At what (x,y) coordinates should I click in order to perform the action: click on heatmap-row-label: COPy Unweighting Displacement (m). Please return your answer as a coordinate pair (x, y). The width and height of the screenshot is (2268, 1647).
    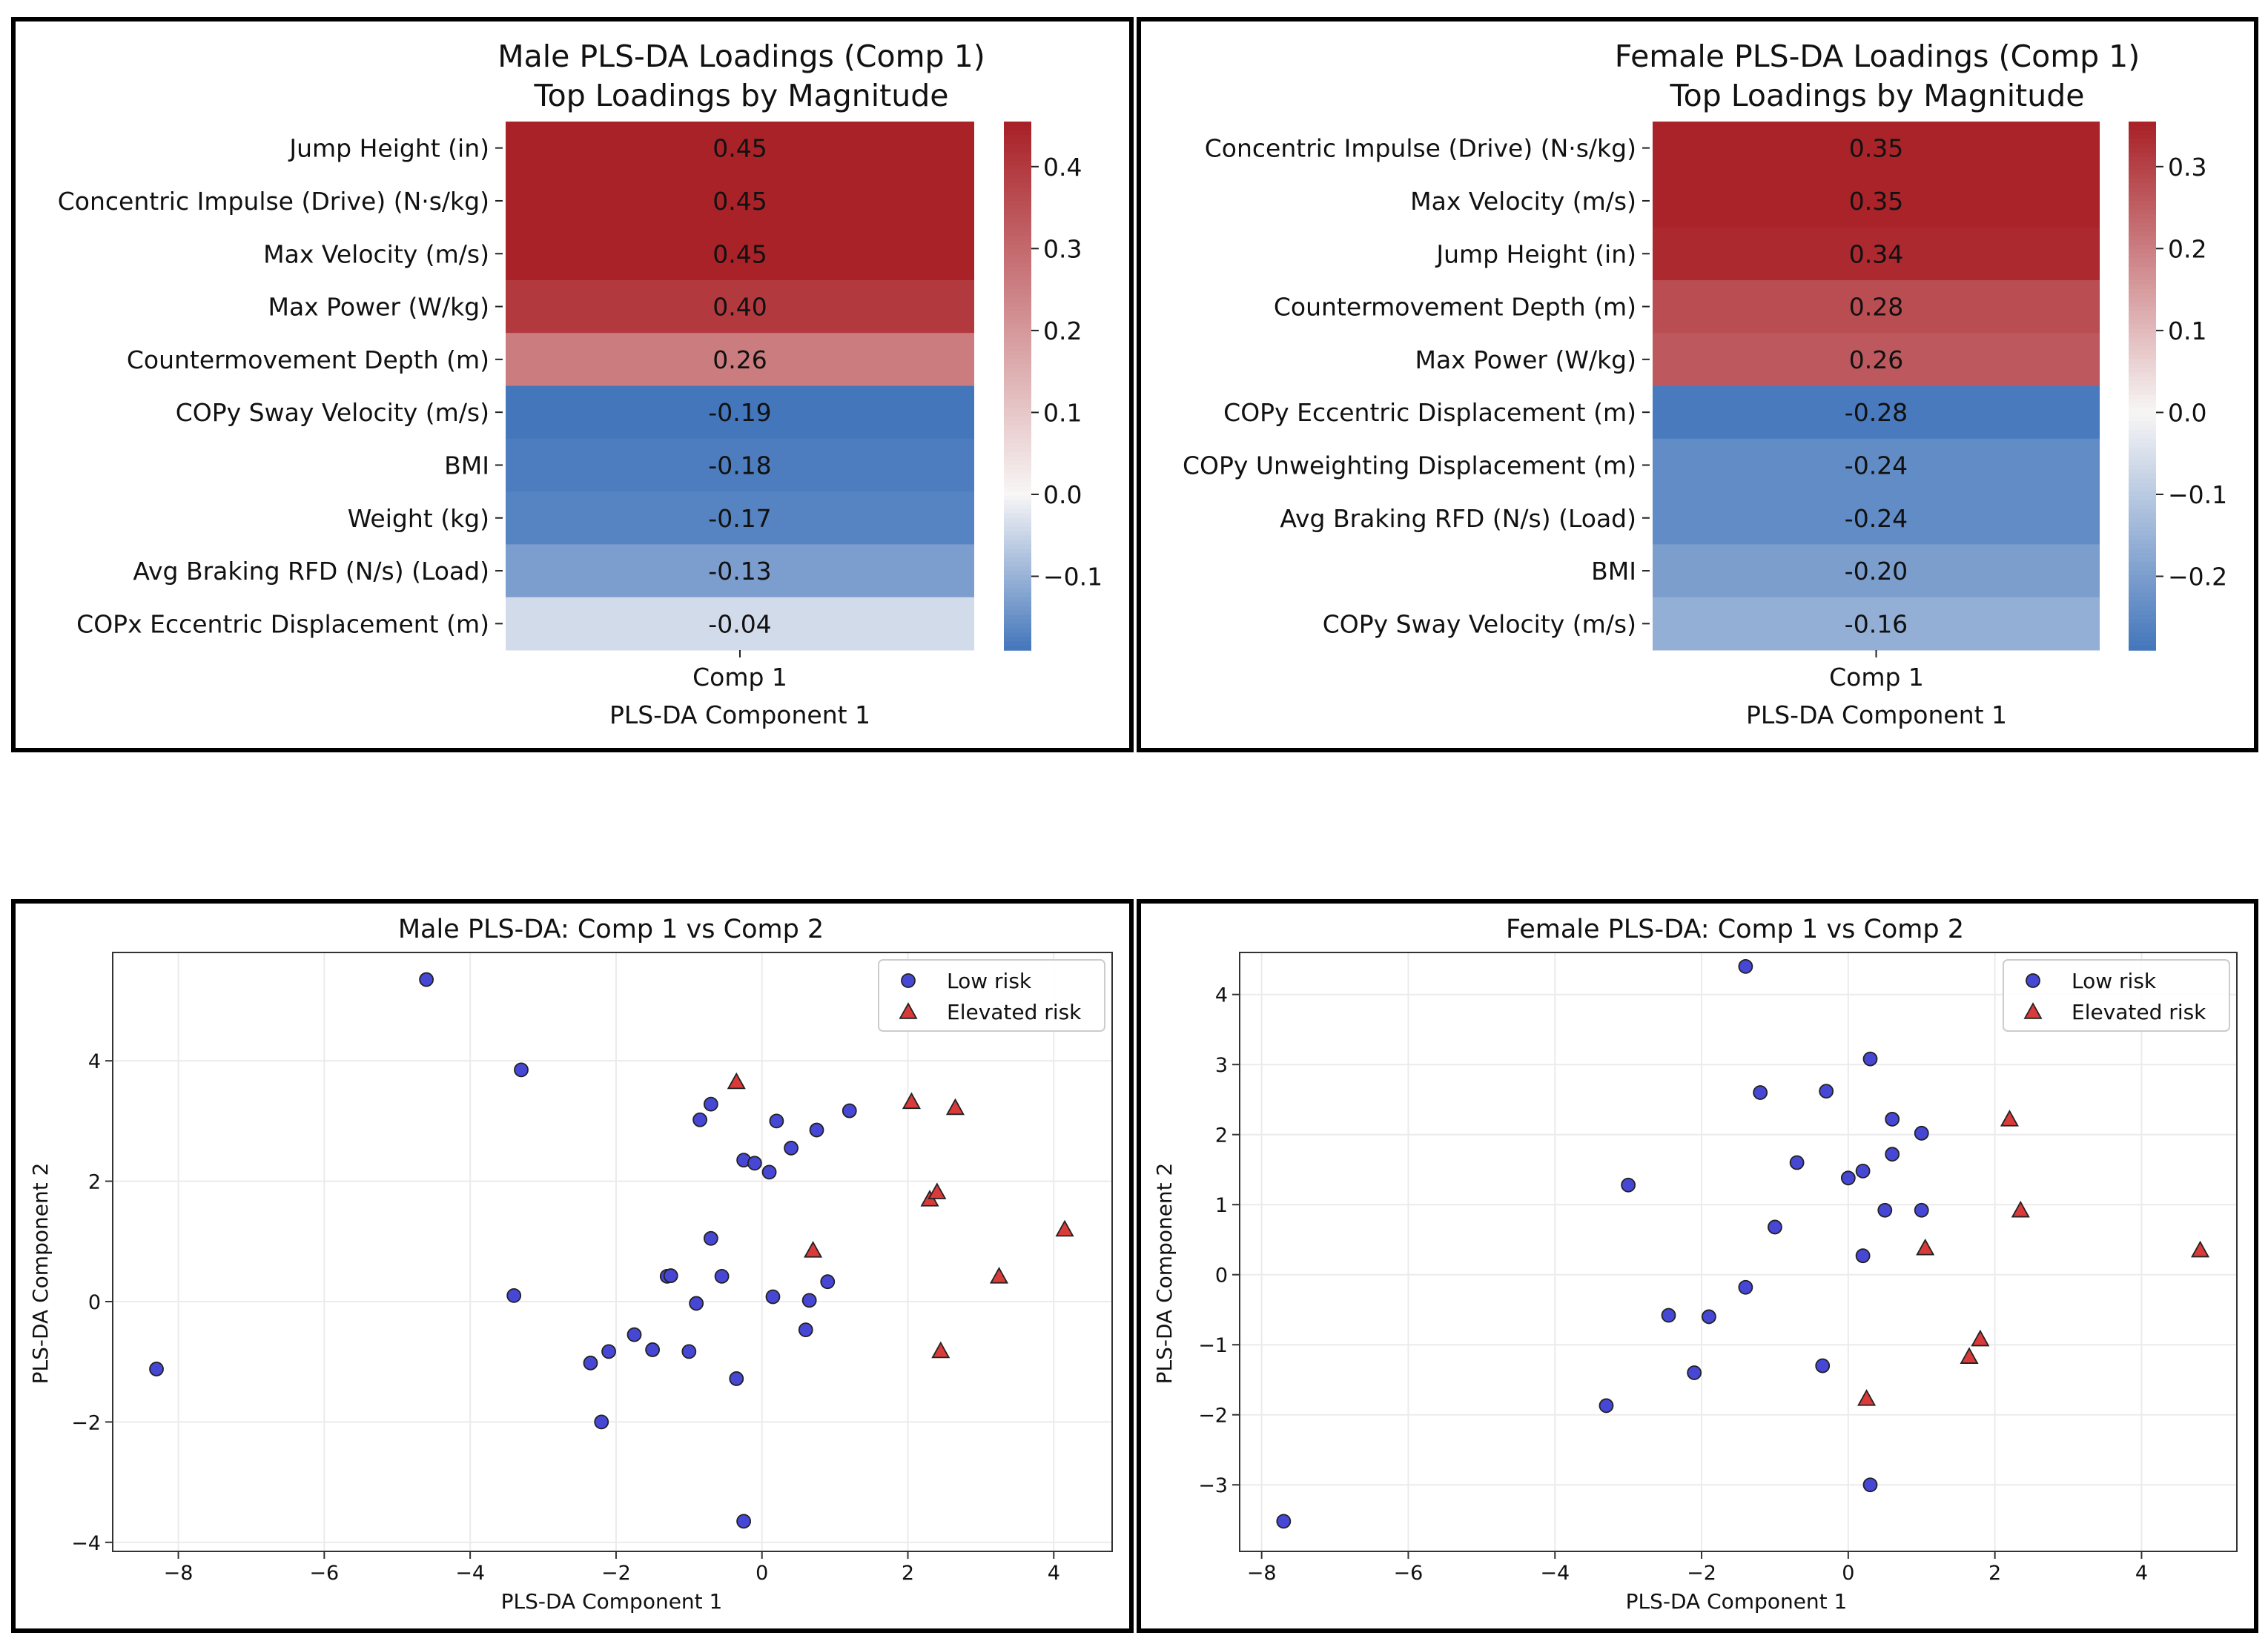
    Looking at the image, I should click on (1410, 465).